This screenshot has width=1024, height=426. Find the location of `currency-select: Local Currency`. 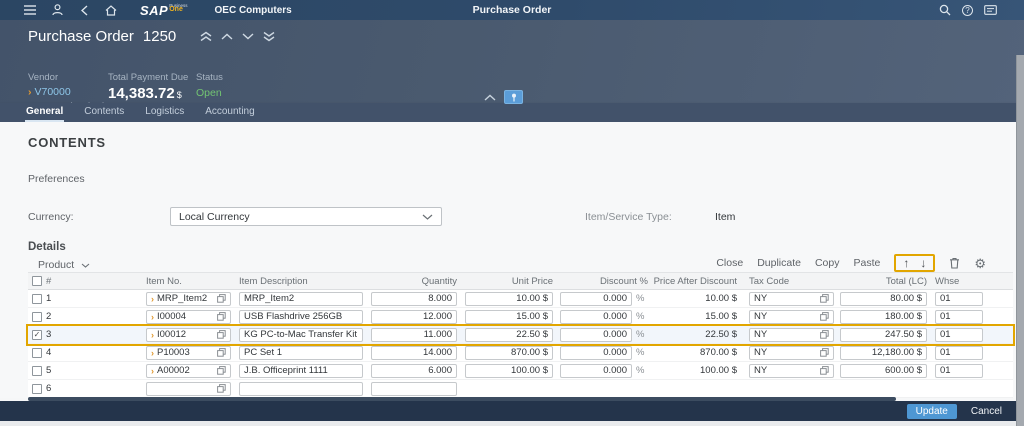

currency-select: Local Currency is located at coordinates (306, 216).